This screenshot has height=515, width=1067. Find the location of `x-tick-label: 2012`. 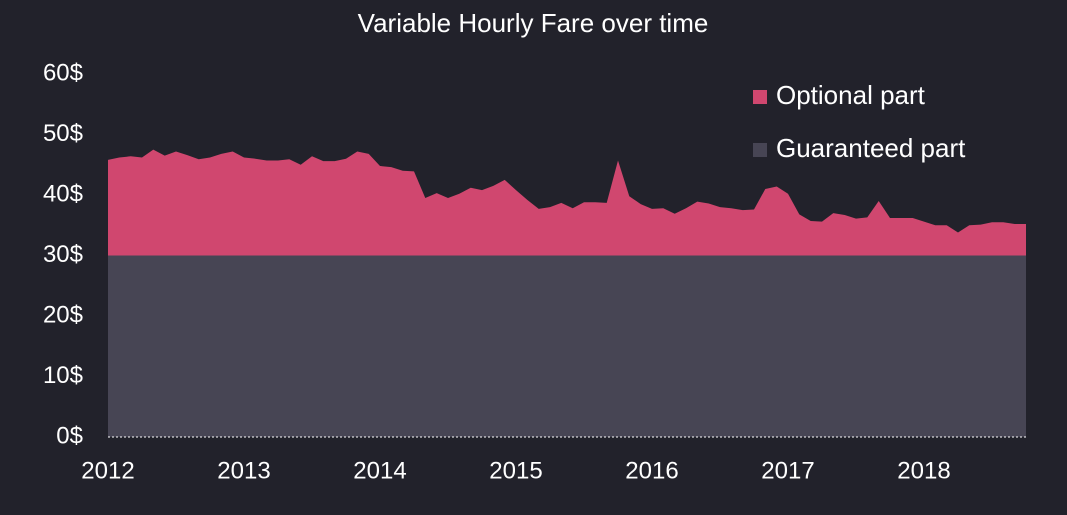

x-tick-label: 2012 is located at coordinates (107, 470).